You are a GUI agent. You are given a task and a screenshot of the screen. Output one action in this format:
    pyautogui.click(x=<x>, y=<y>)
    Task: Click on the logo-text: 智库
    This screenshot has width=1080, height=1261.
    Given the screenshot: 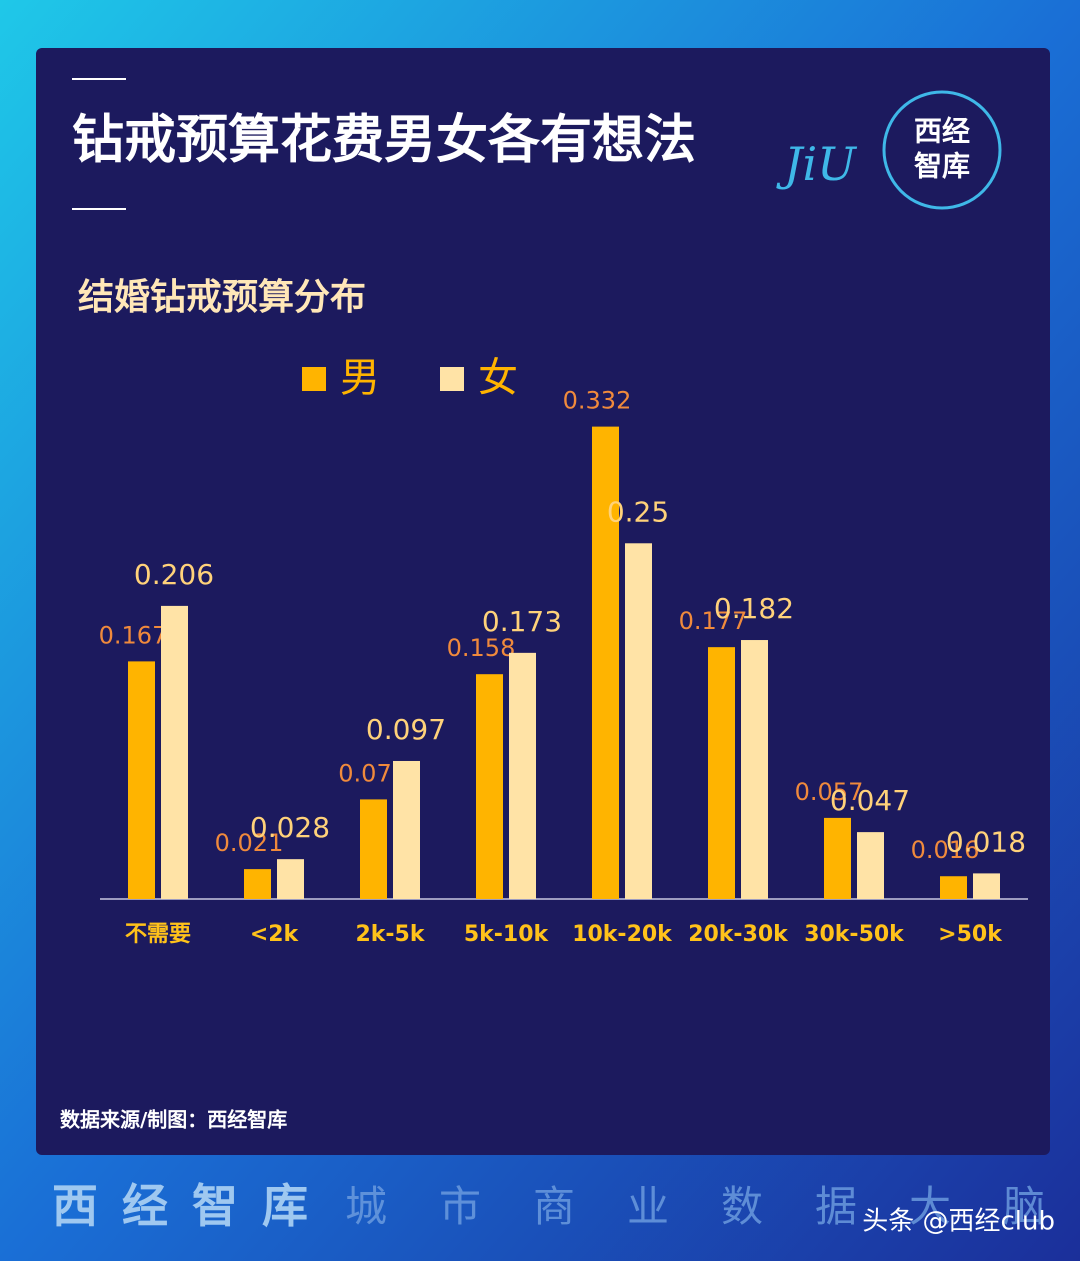 What is the action you would take?
    pyautogui.click(x=942, y=166)
    